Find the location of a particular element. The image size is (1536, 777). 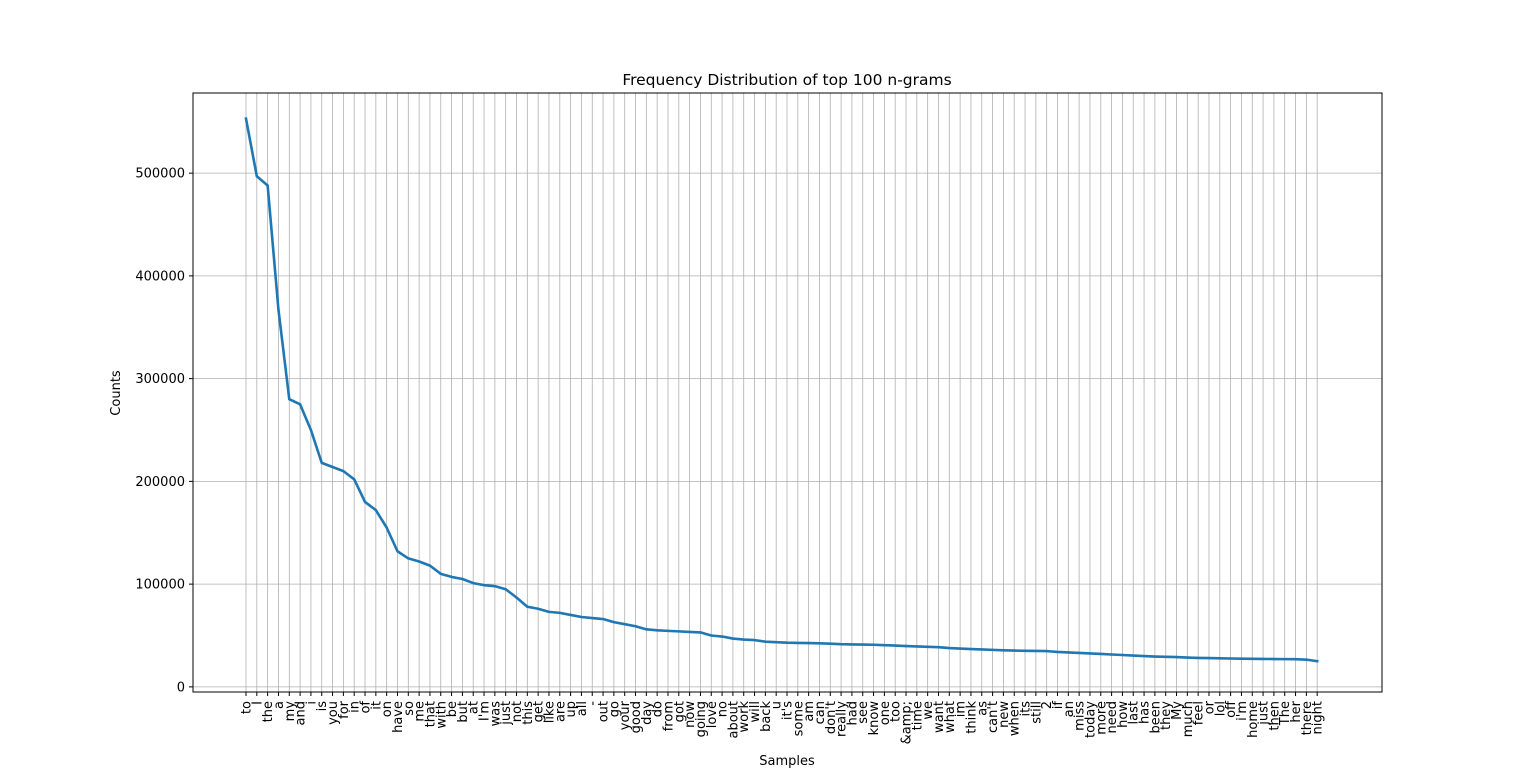

x-tick-label: was is located at coordinates (495, 714).